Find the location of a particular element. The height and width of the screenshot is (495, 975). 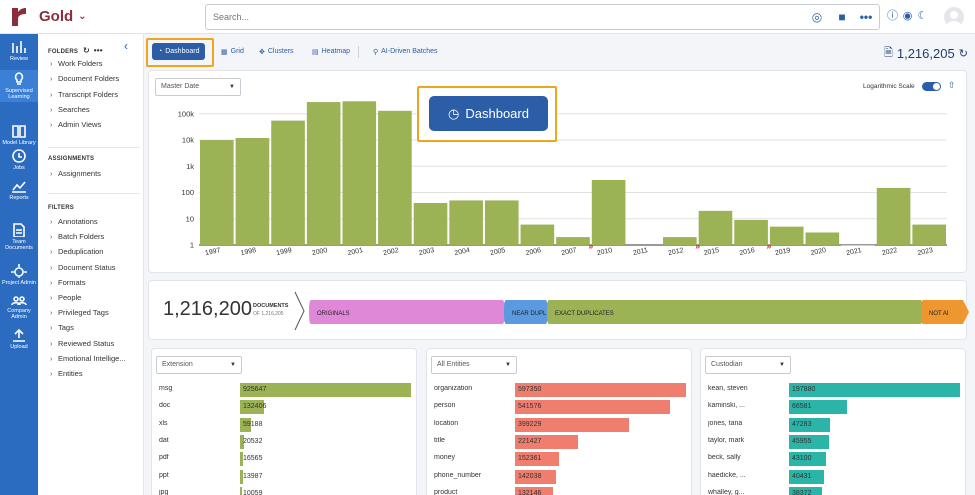

segment-not-ai is located at coordinates (945, 312).